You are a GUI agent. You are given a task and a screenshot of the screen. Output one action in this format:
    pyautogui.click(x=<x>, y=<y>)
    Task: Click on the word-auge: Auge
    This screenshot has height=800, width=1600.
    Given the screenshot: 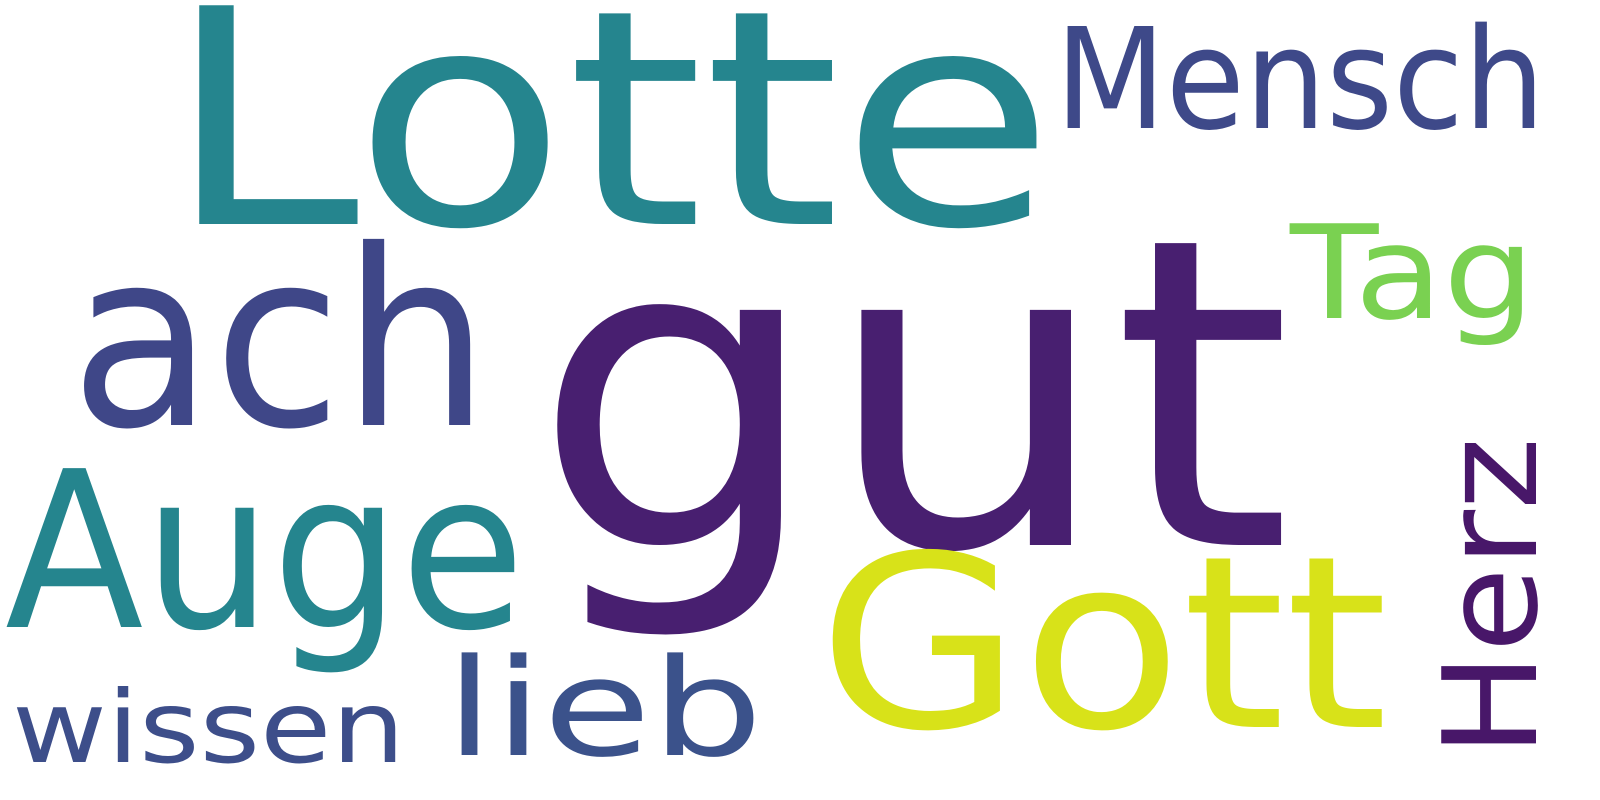 What is the action you would take?
    pyautogui.click(x=265, y=552)
    